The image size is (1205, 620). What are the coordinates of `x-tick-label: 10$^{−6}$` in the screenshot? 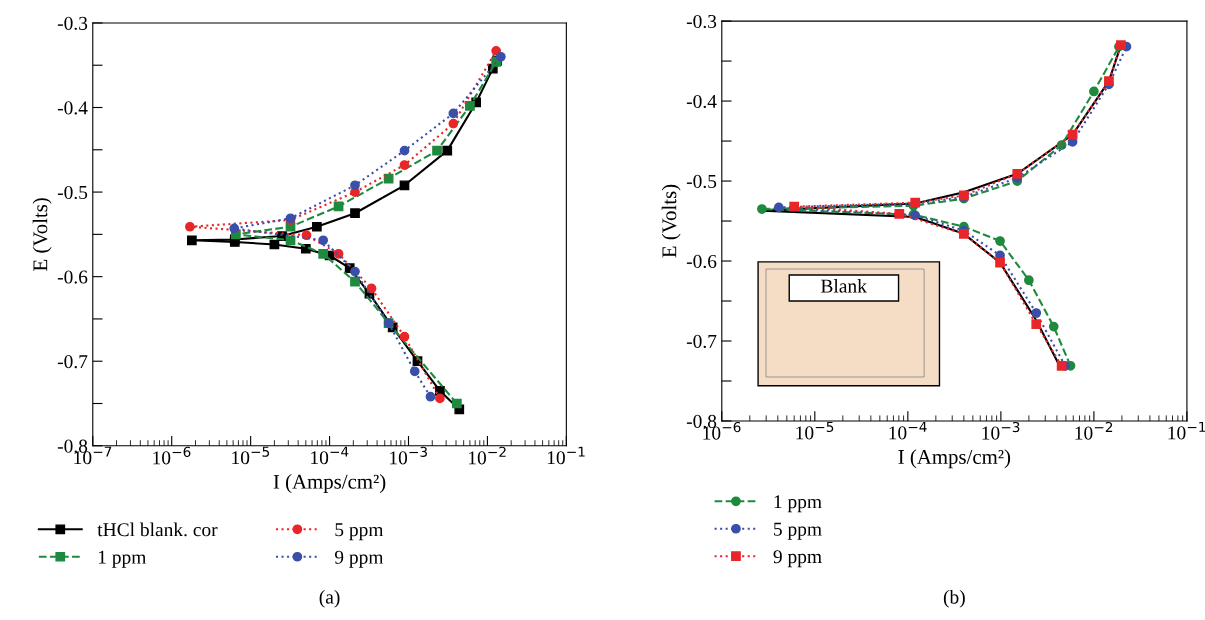 It's located at (172, 455).